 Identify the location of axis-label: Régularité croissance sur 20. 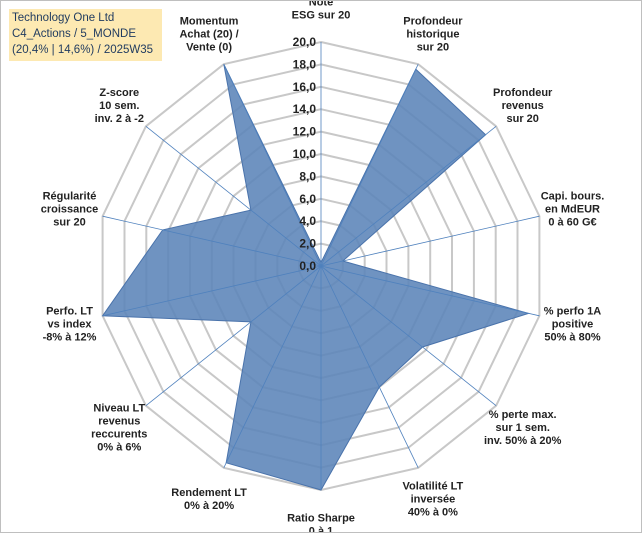
(69, 210).